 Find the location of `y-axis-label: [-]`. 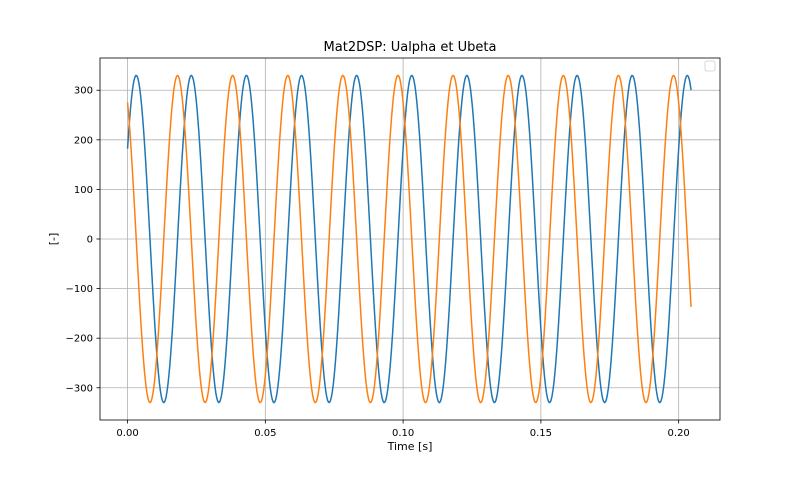

y-axis-label: [-] is located at coordinates (53, 239).